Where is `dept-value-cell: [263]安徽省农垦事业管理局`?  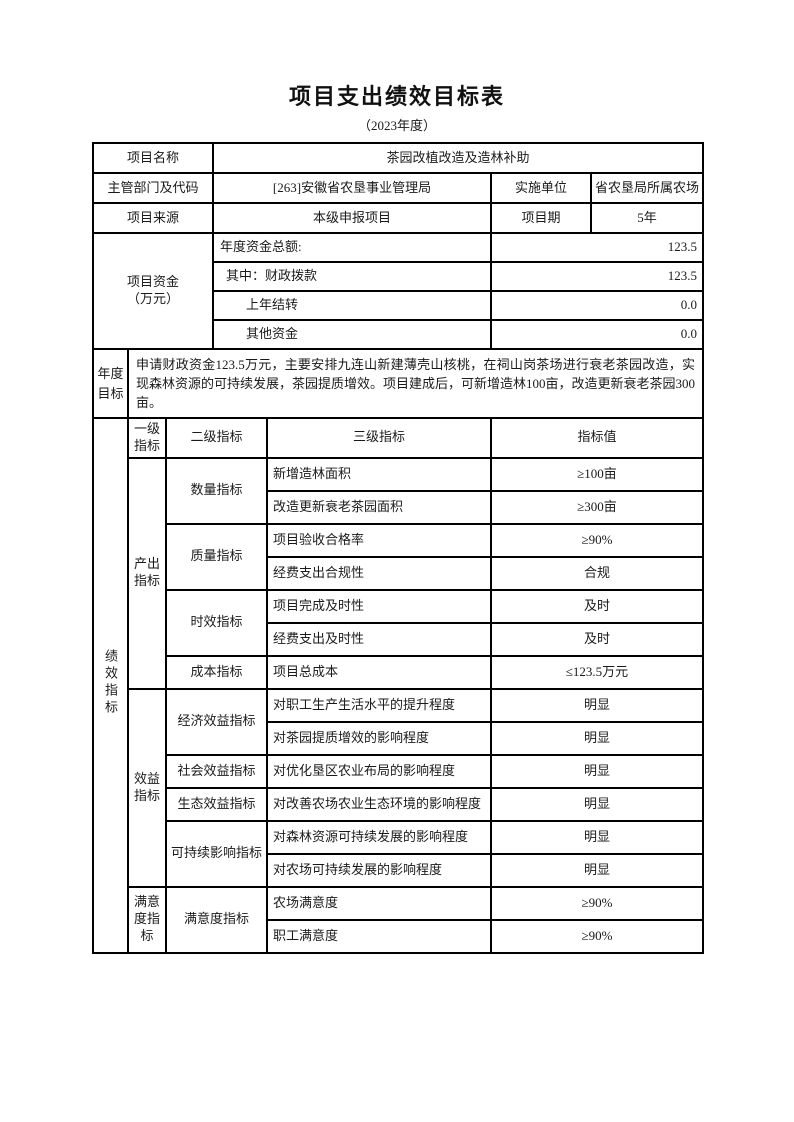 dept-value-cell: [263]安徽省农垦事业管理局 is located at coordinates (352, 188).